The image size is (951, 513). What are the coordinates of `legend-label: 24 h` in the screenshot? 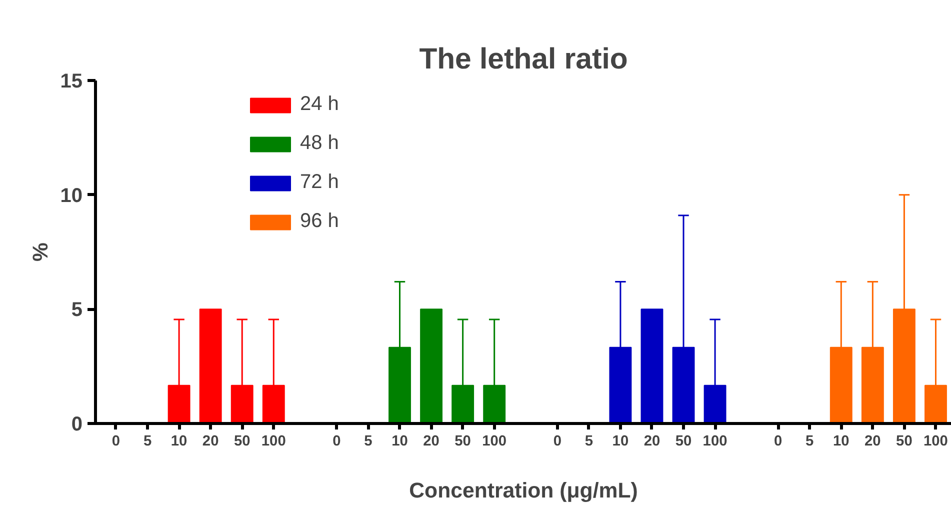 It's located at (319, 104).